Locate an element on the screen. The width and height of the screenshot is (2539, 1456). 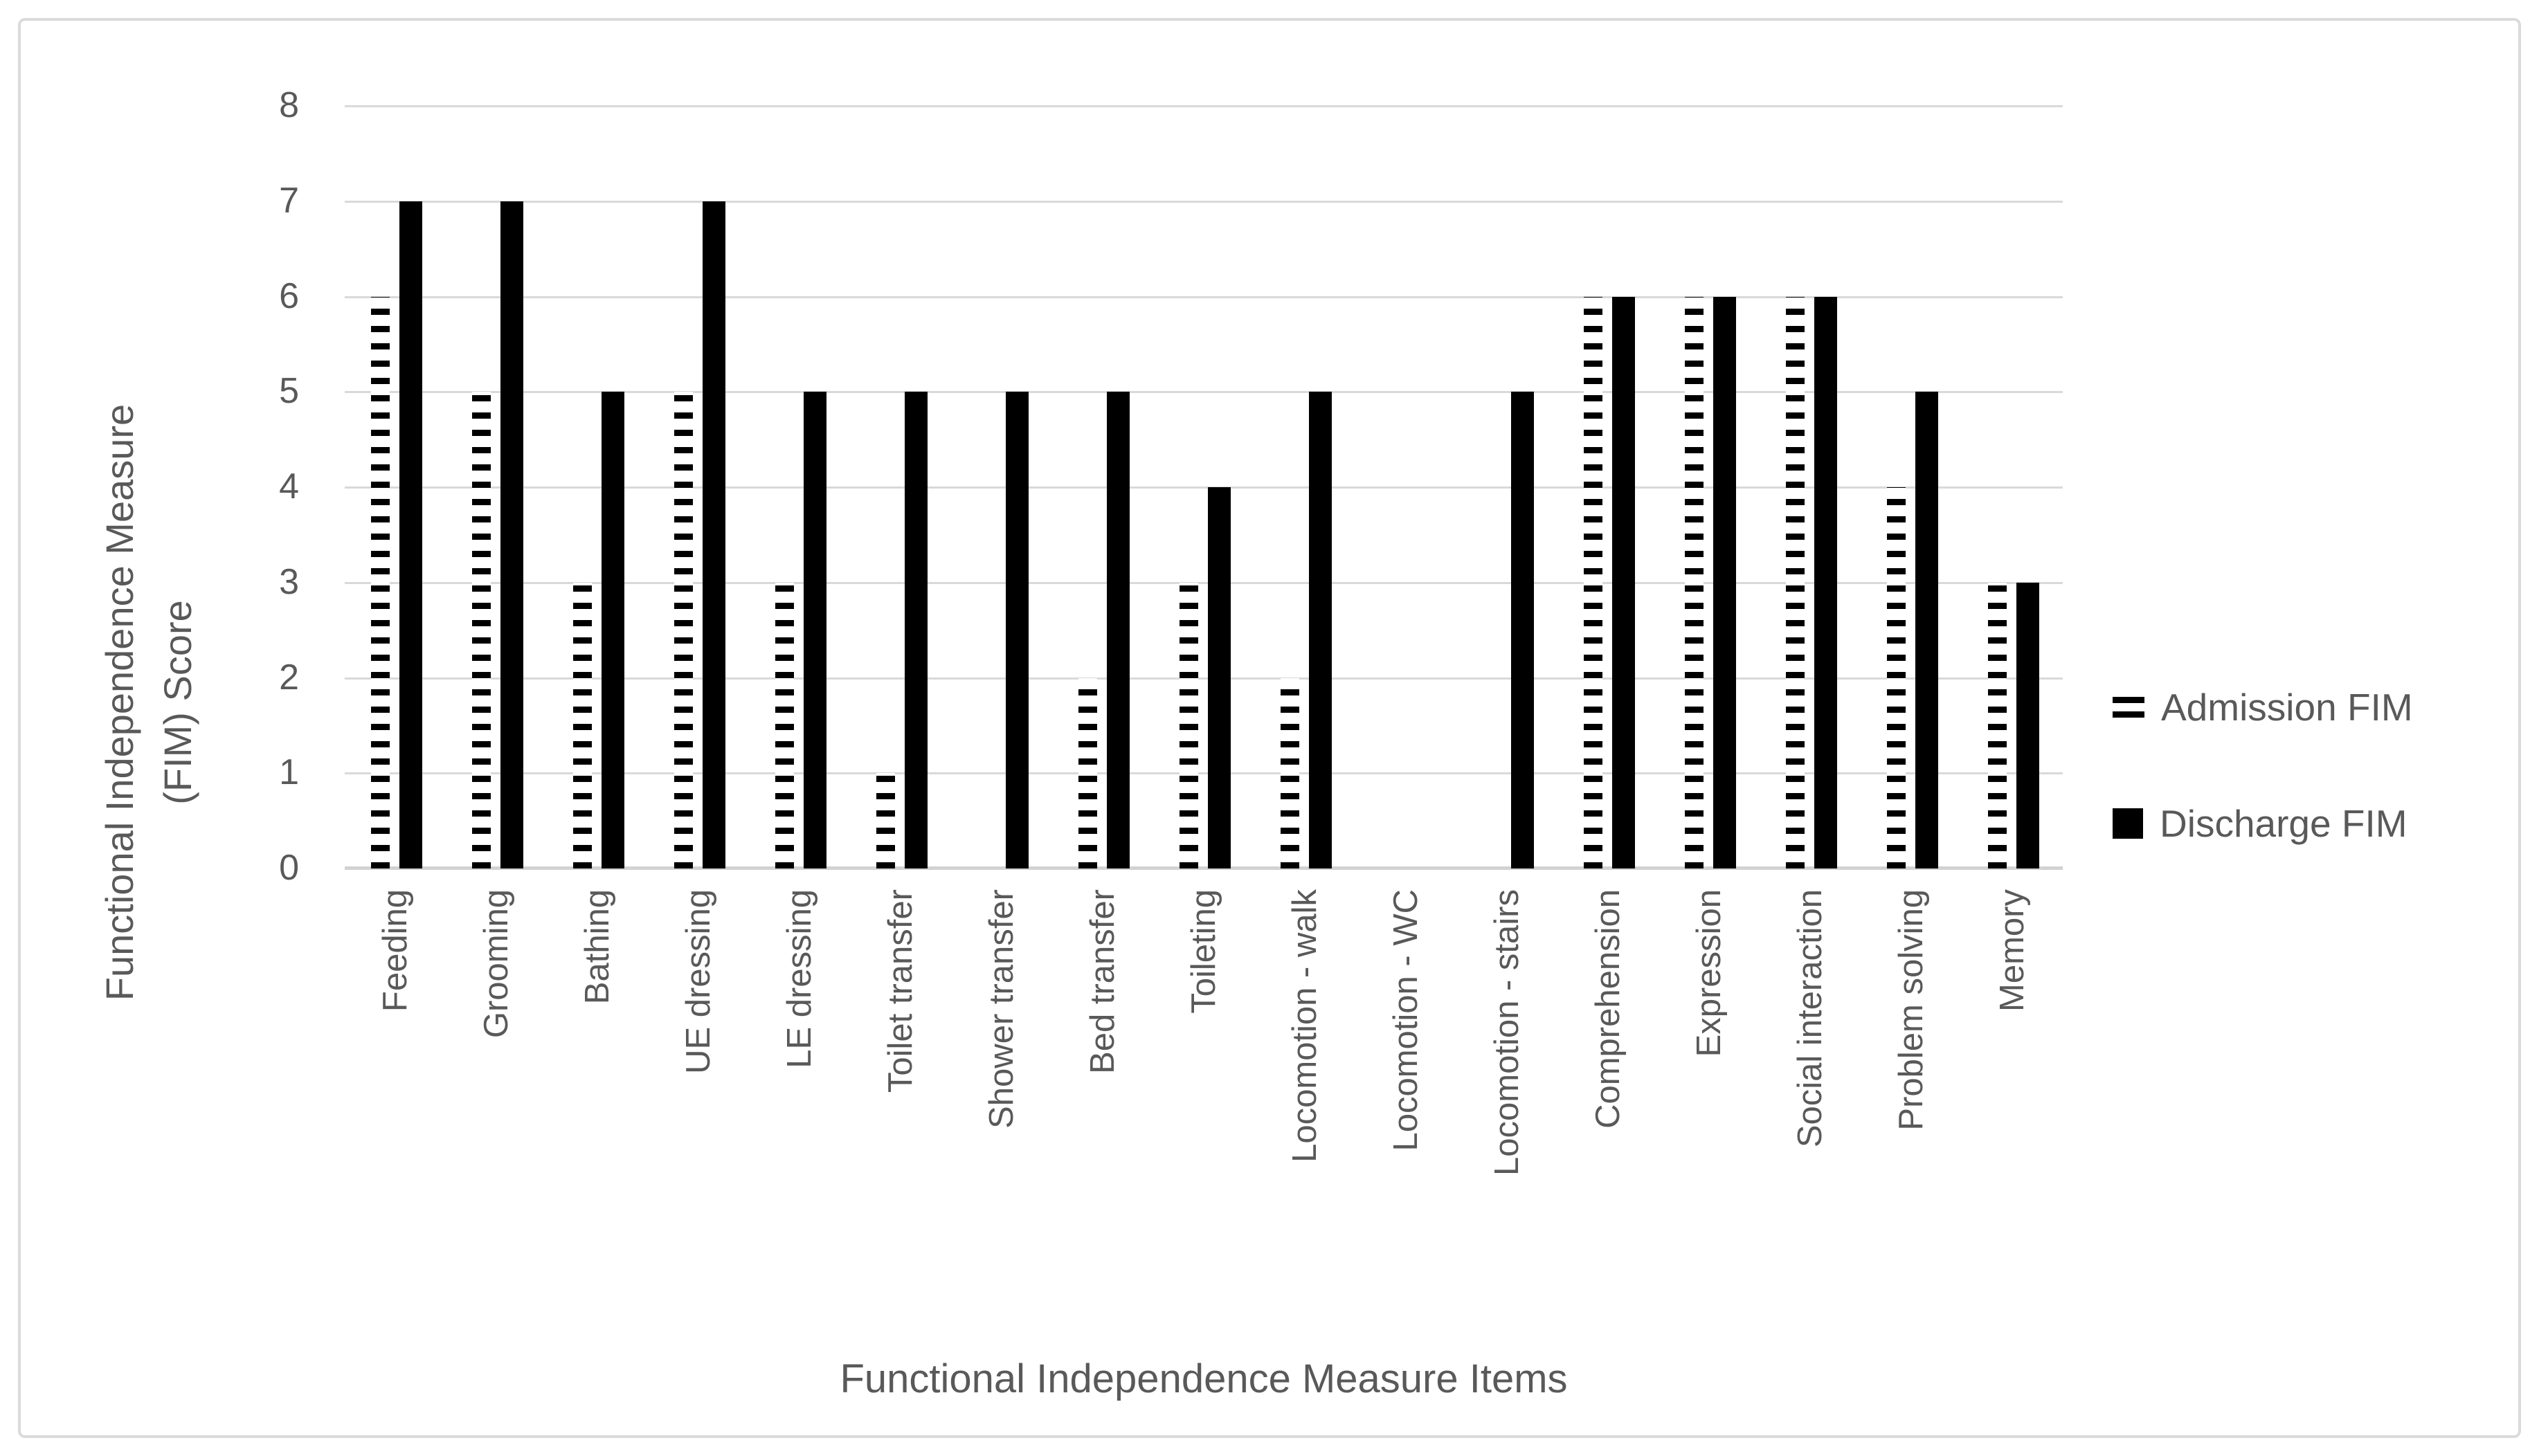
gridline-y3 is located at coordinates (1204, 582).